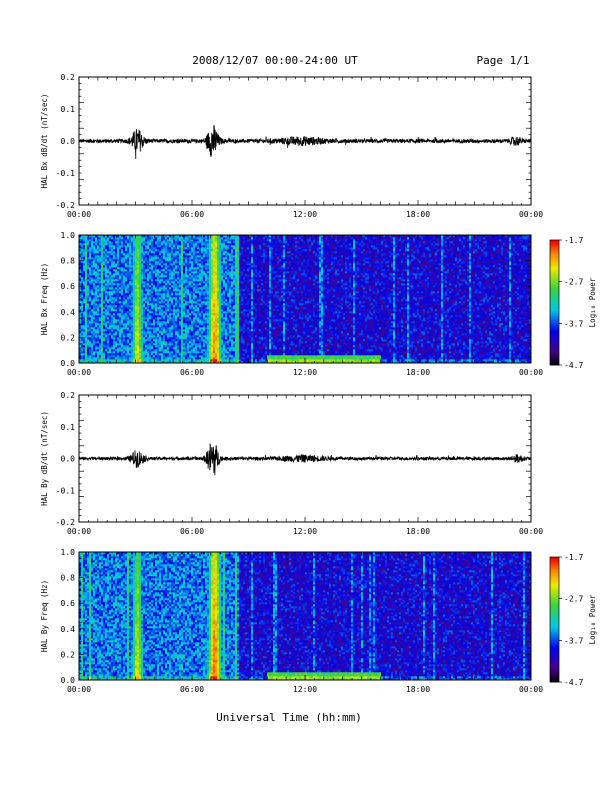  I want to click on by-dbdt-x-tick-label: 12:00, so click(305, 531).